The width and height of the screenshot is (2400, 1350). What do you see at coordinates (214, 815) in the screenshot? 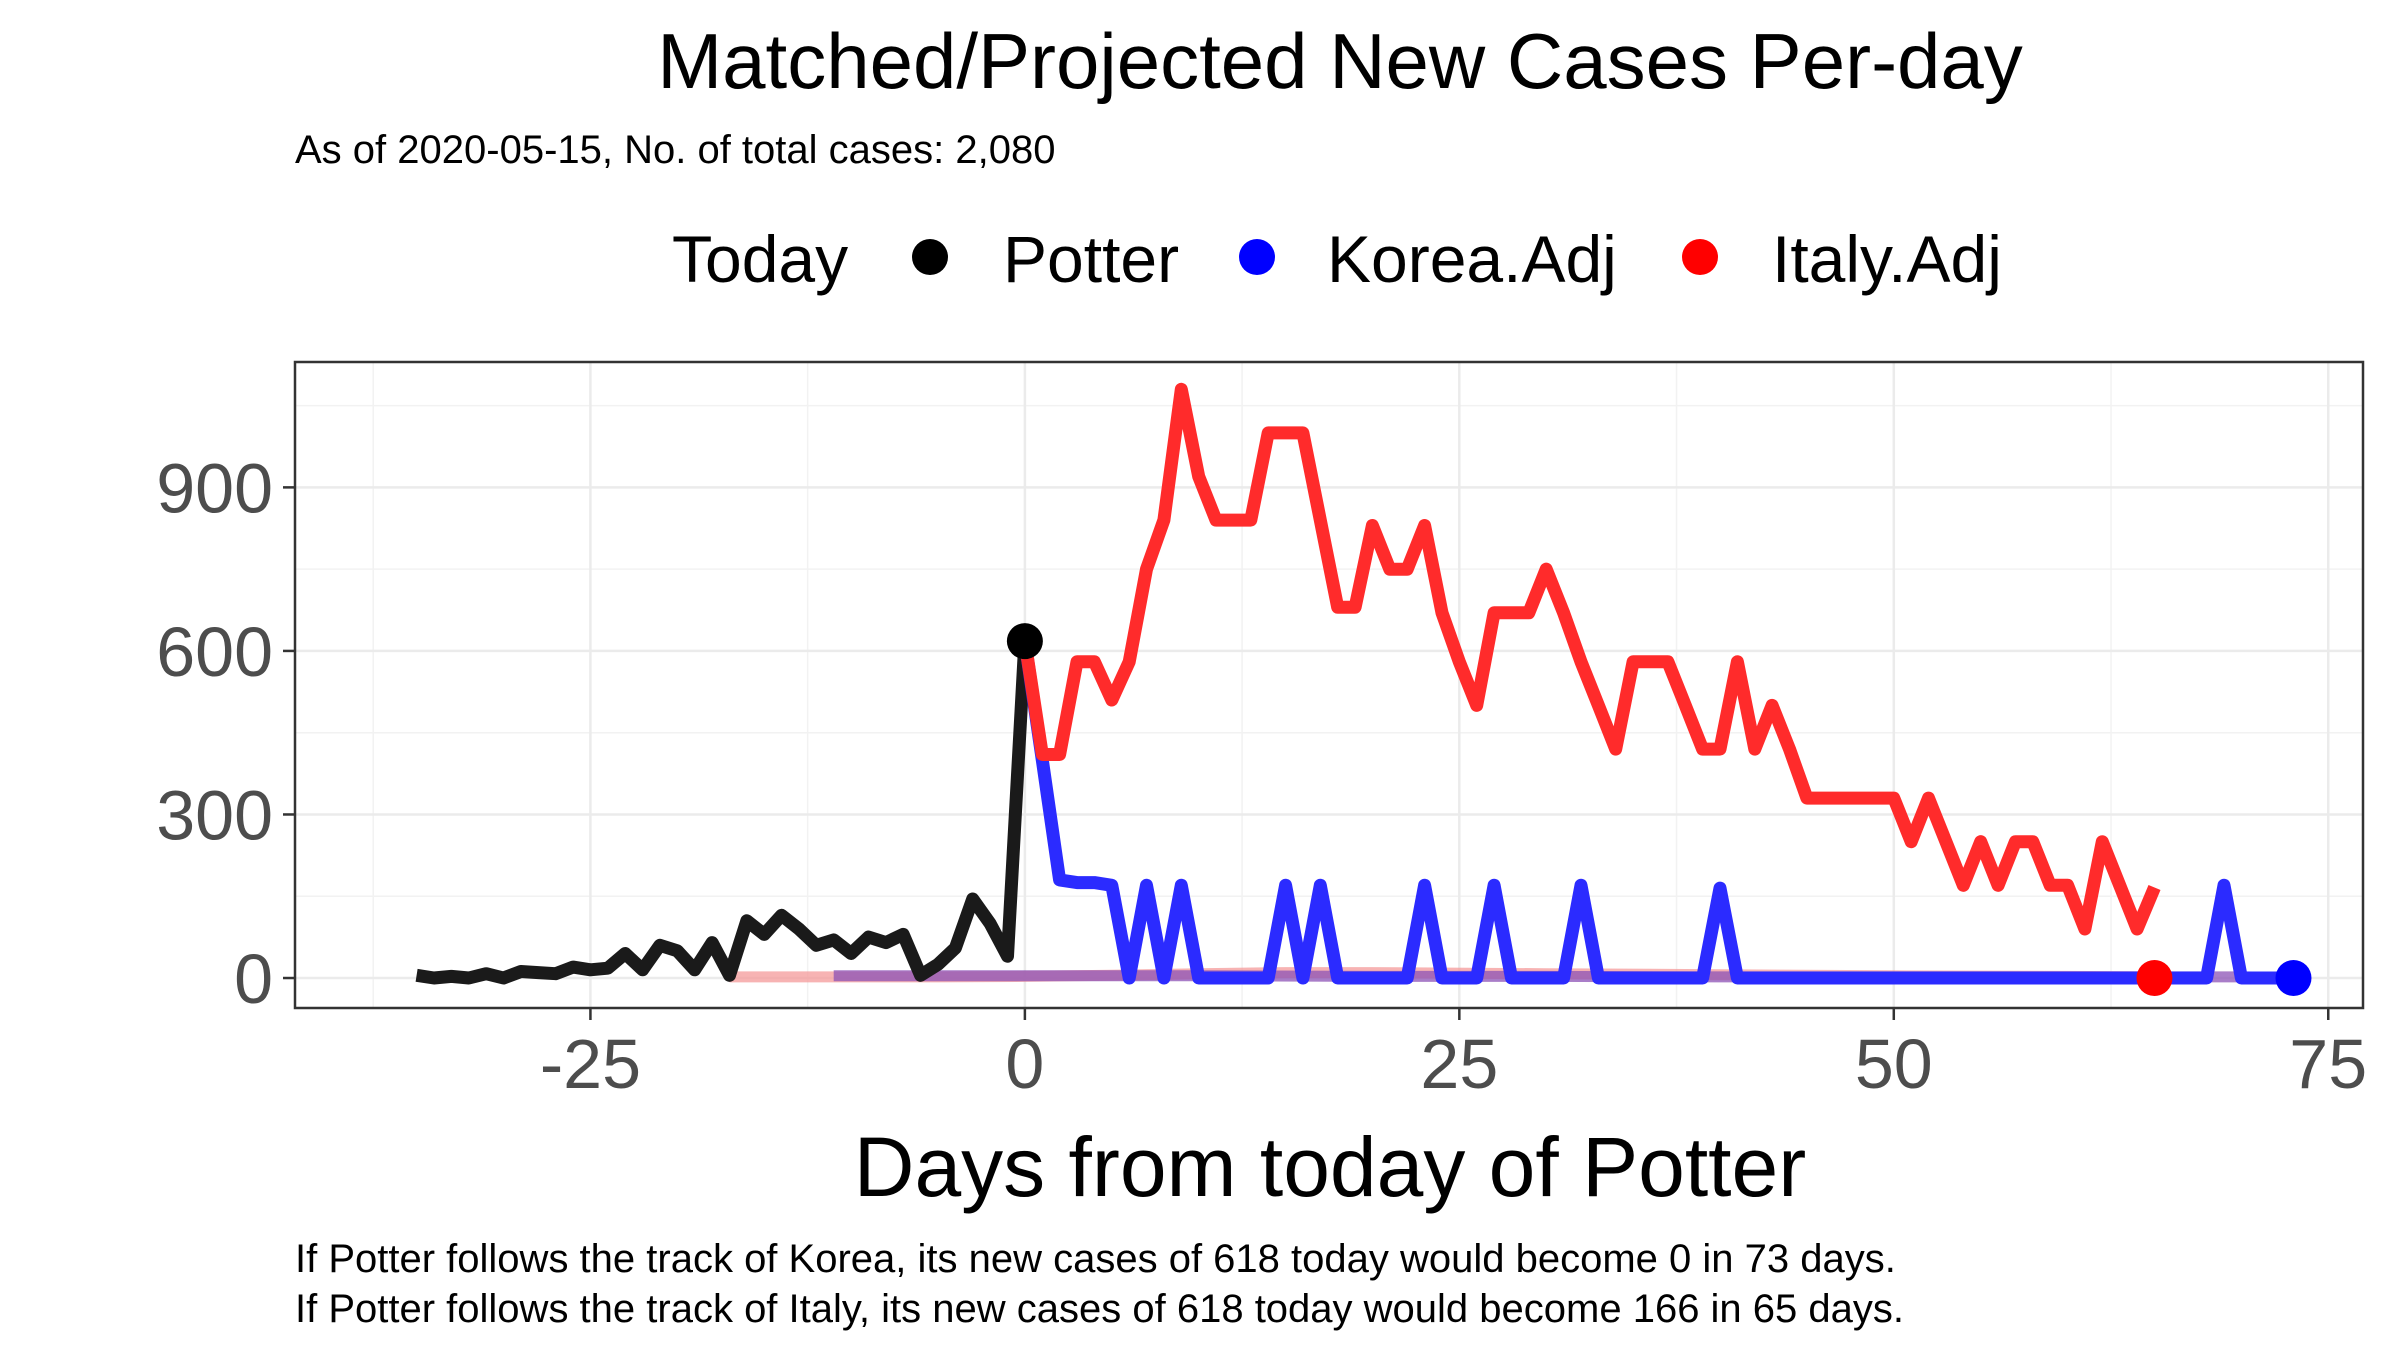
I see `y-tick-label: 300` at bounding box center [214, 815].